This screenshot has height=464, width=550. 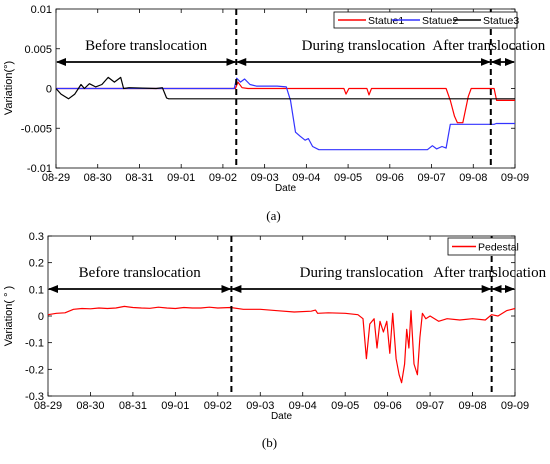 I want to click on y-tick-label: -0.005, so click(x=36, y=129).